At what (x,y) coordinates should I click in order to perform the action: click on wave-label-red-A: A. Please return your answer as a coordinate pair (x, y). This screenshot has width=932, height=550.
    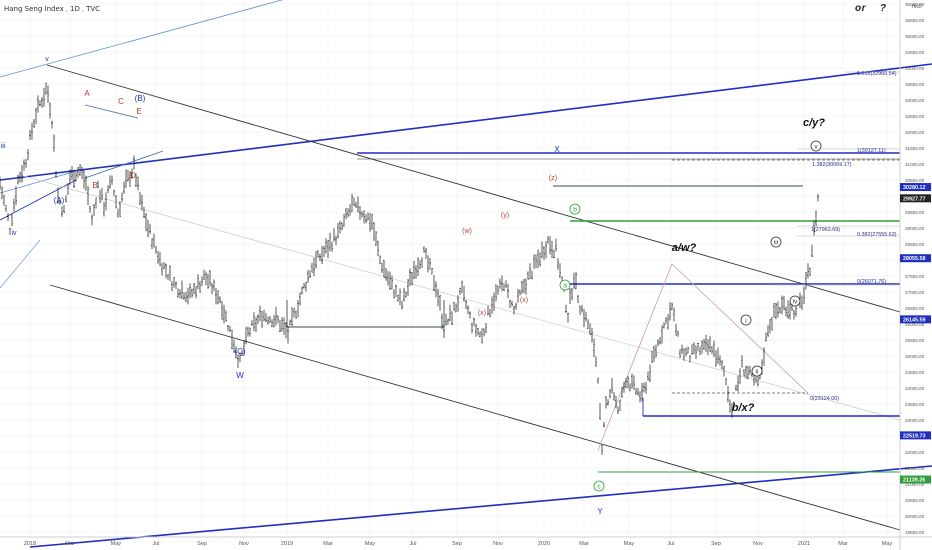
    Looking at the image, I should click on (87, 93).